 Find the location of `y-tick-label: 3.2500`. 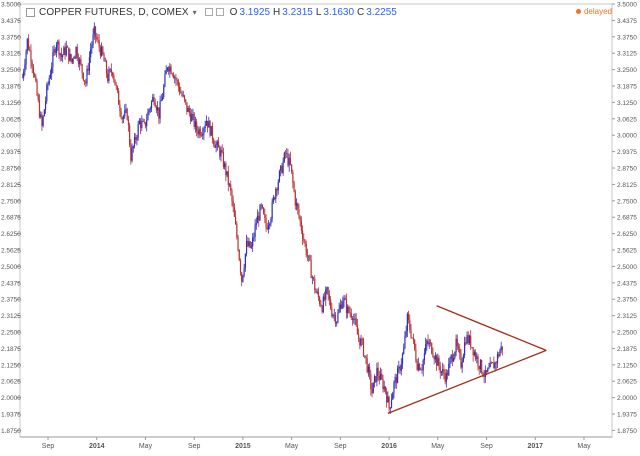

y-tick-label: 3.2500 is located at coordinates (627, 70).